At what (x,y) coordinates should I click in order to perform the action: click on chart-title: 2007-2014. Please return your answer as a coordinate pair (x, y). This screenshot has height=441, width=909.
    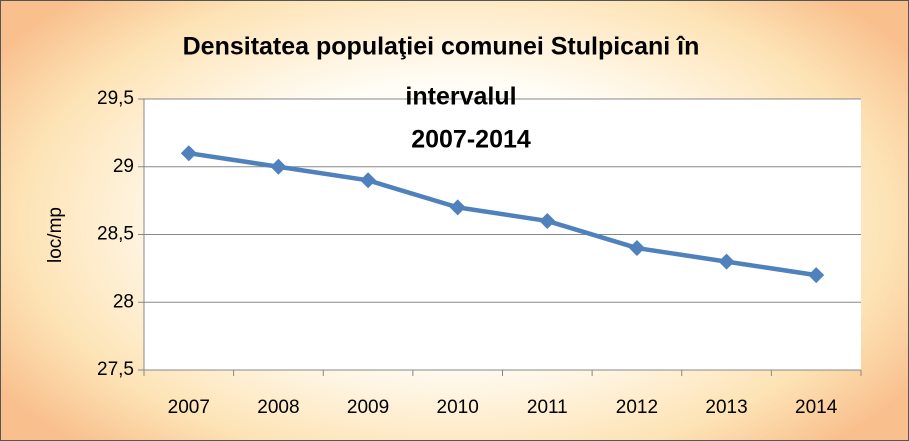
    Looking at the image, I should click on (471, 140).